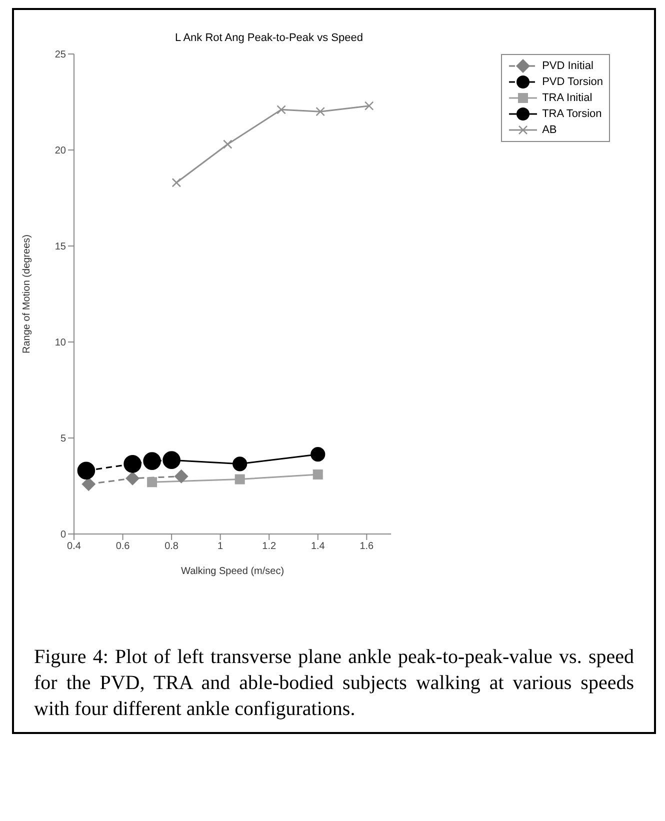 The width and height of the screenshot is (665, 821). I want to click on legend-label: PVD Torsion, so click(572, 82).